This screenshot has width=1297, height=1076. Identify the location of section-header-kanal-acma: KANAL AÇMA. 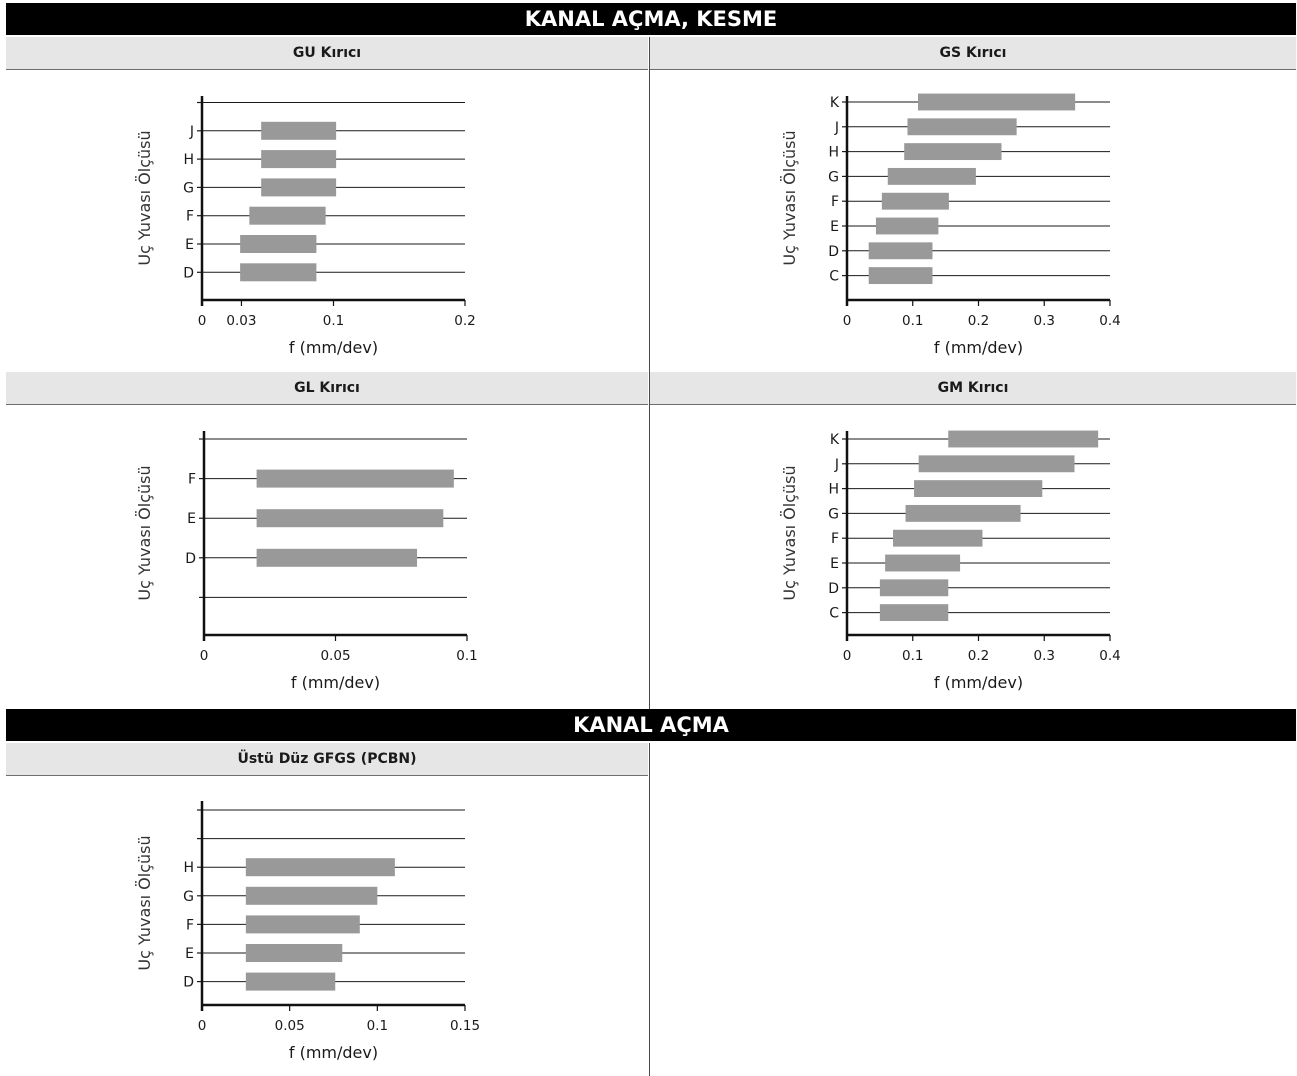
(651, 725).